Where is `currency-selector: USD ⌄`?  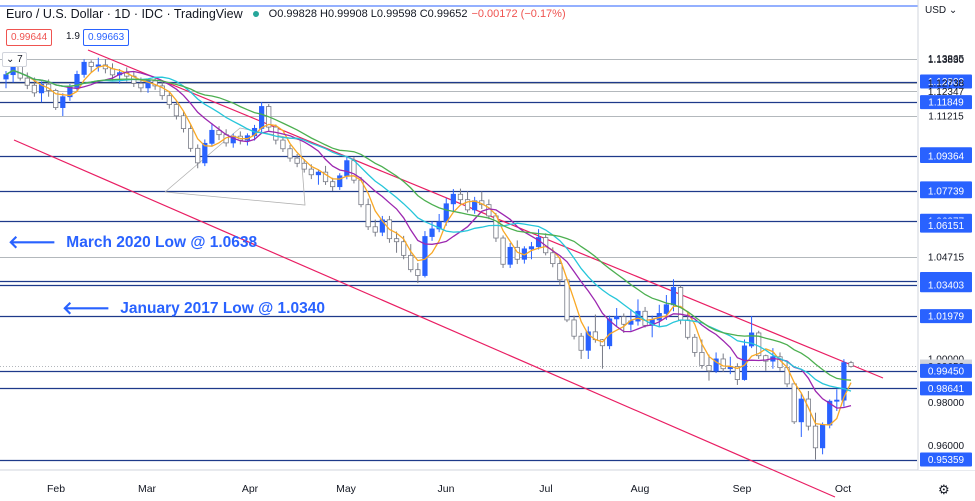
currency-selector: USD ⌄ is located at coordinates (949, 11).